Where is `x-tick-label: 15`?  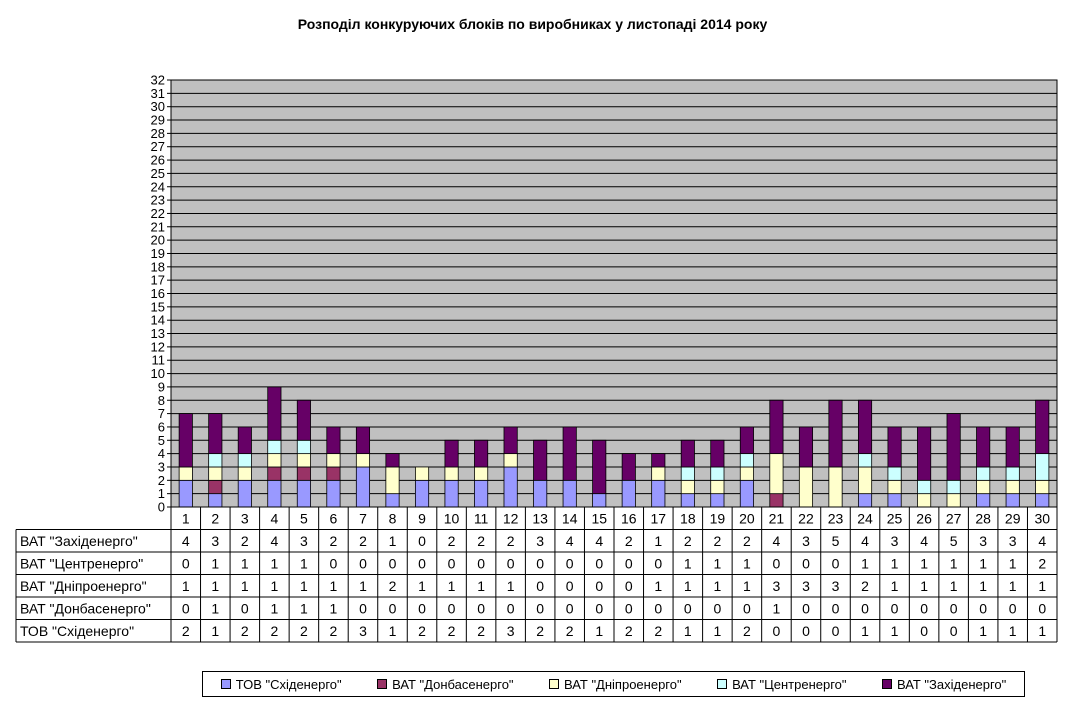 x-tick-label: 15 is located at coordinates (599, 518).